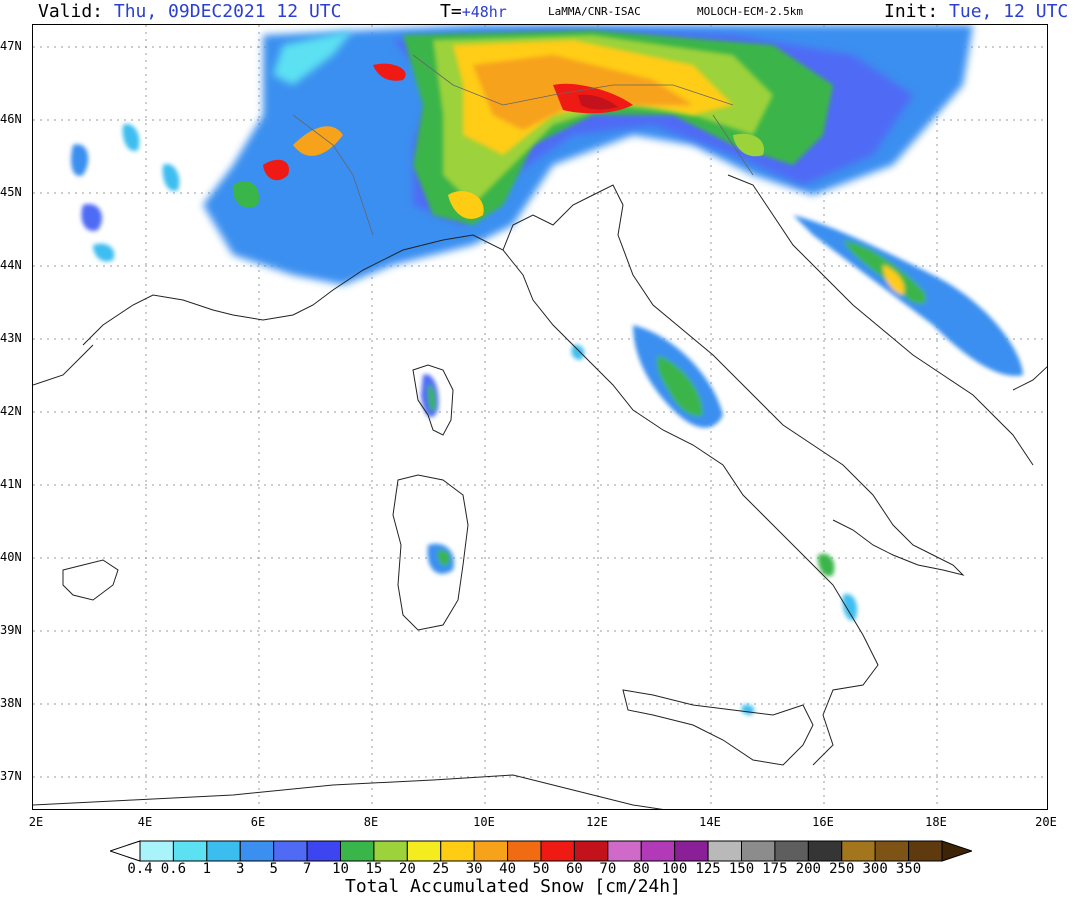 The image size is (1075, 897). I want to click on colorbar-tick-label: 200, so click(808, 869).